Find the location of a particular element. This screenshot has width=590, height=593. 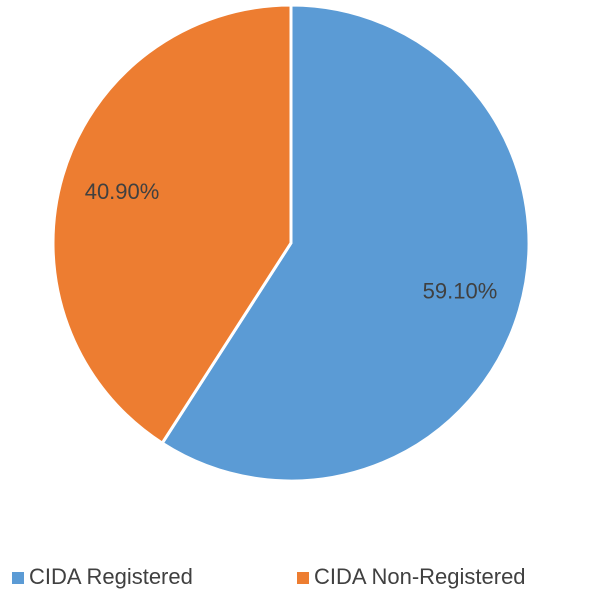

data-label: 59.10% is located at coordinates (460, 290).